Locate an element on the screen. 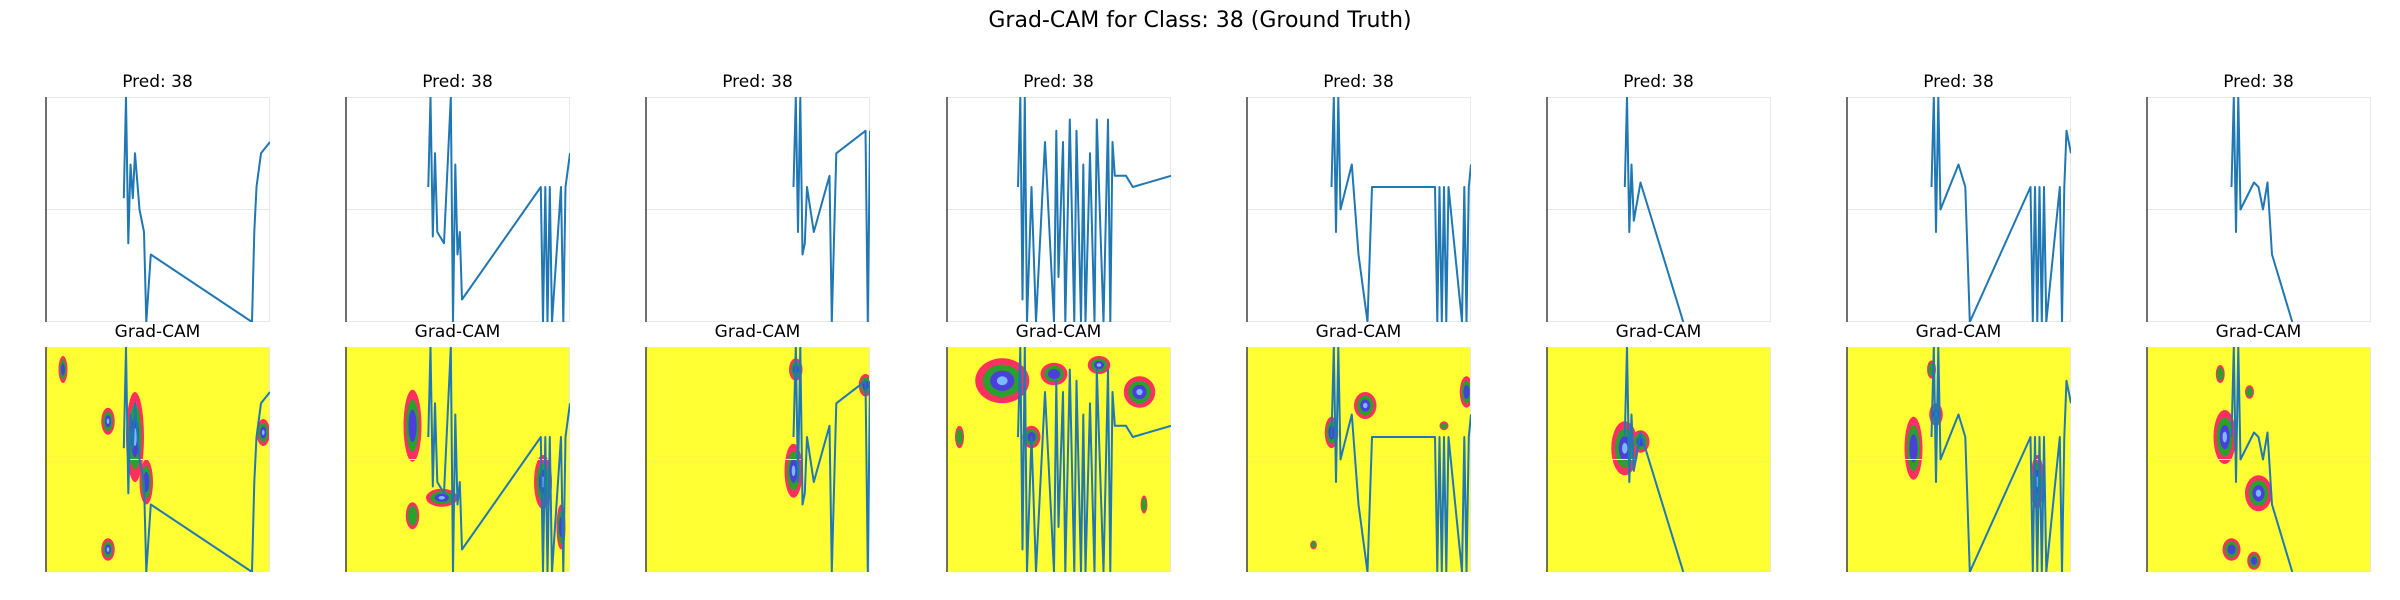 The image size is (2400, 600). prediction-panel-5: Pred: 38 is located at coordinates (1358, 197).